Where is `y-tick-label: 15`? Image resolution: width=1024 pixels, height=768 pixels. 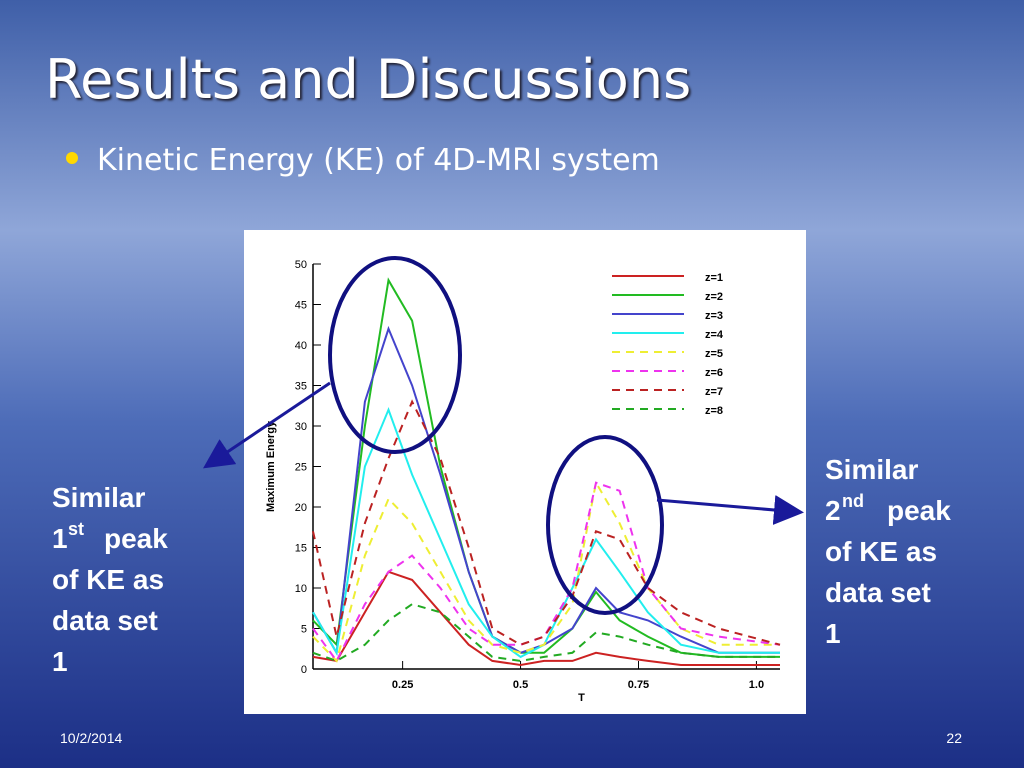
y-tick-label: 15 is located at coordinates (301, 549).